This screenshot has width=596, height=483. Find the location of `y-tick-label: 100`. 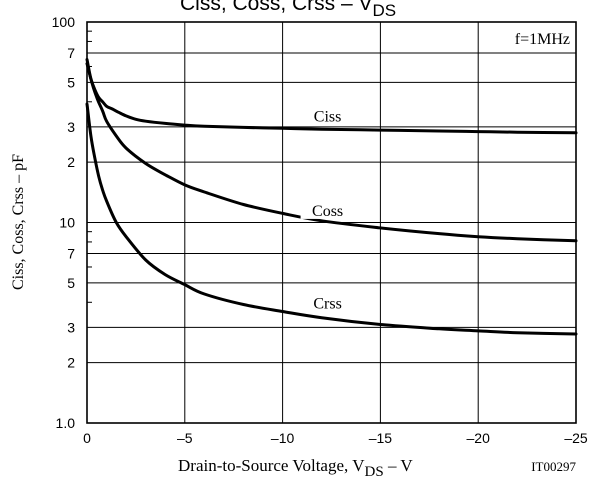

y-tick-label: 100 is located at coordinates (64, 22).